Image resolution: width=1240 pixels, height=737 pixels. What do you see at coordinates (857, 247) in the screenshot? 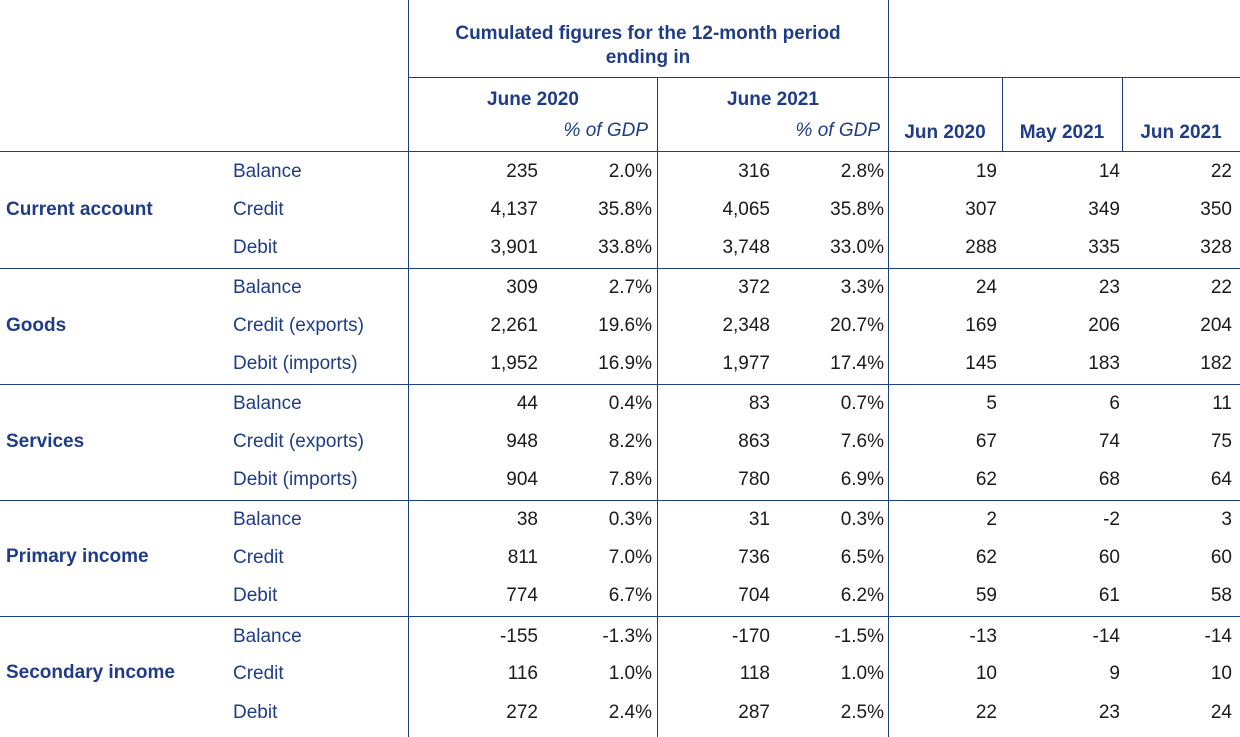
I see `pct-june-2021: 33.0%` at bounding box center [857, 247].